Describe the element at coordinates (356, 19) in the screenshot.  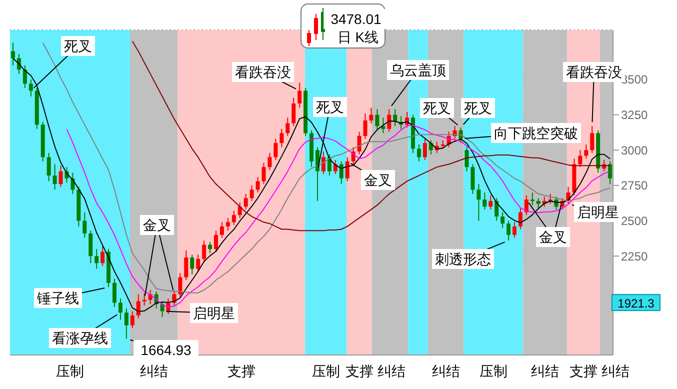
I see `text: 3478.01` at that location.